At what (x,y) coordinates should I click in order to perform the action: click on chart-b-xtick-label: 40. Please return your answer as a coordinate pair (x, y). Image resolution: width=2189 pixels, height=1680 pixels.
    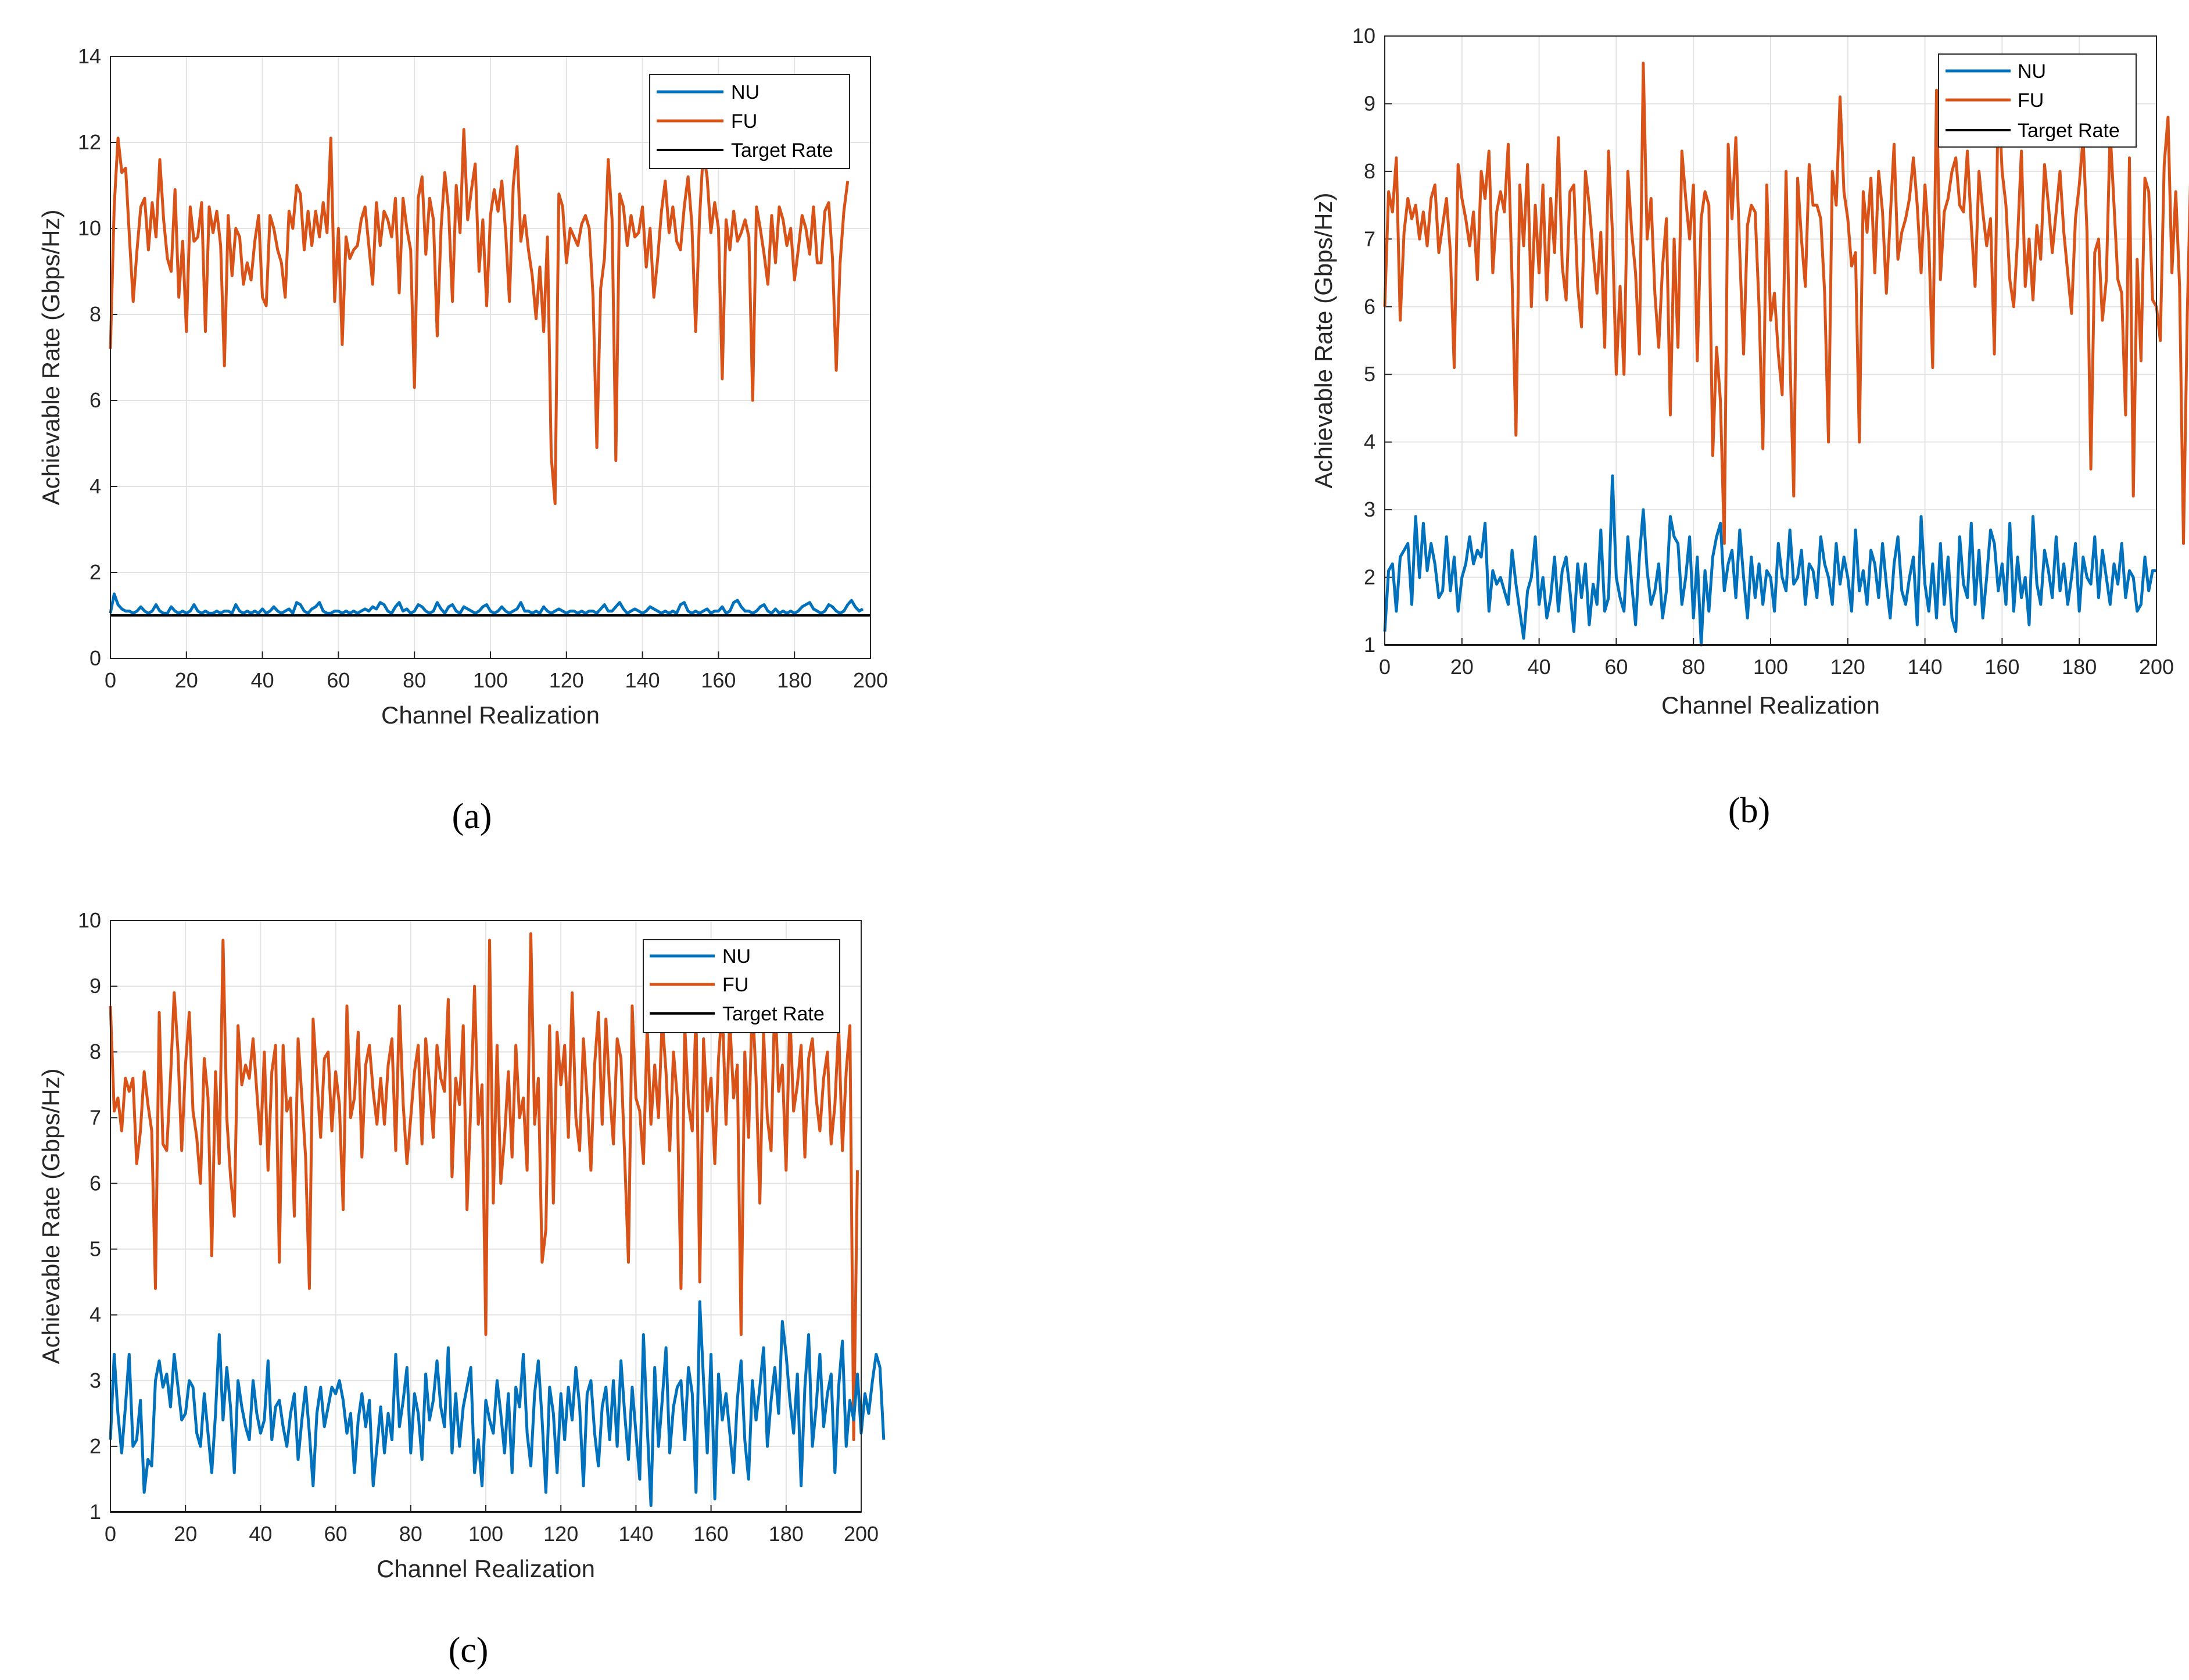
    Looking at the image, I should click on (1540, 667).